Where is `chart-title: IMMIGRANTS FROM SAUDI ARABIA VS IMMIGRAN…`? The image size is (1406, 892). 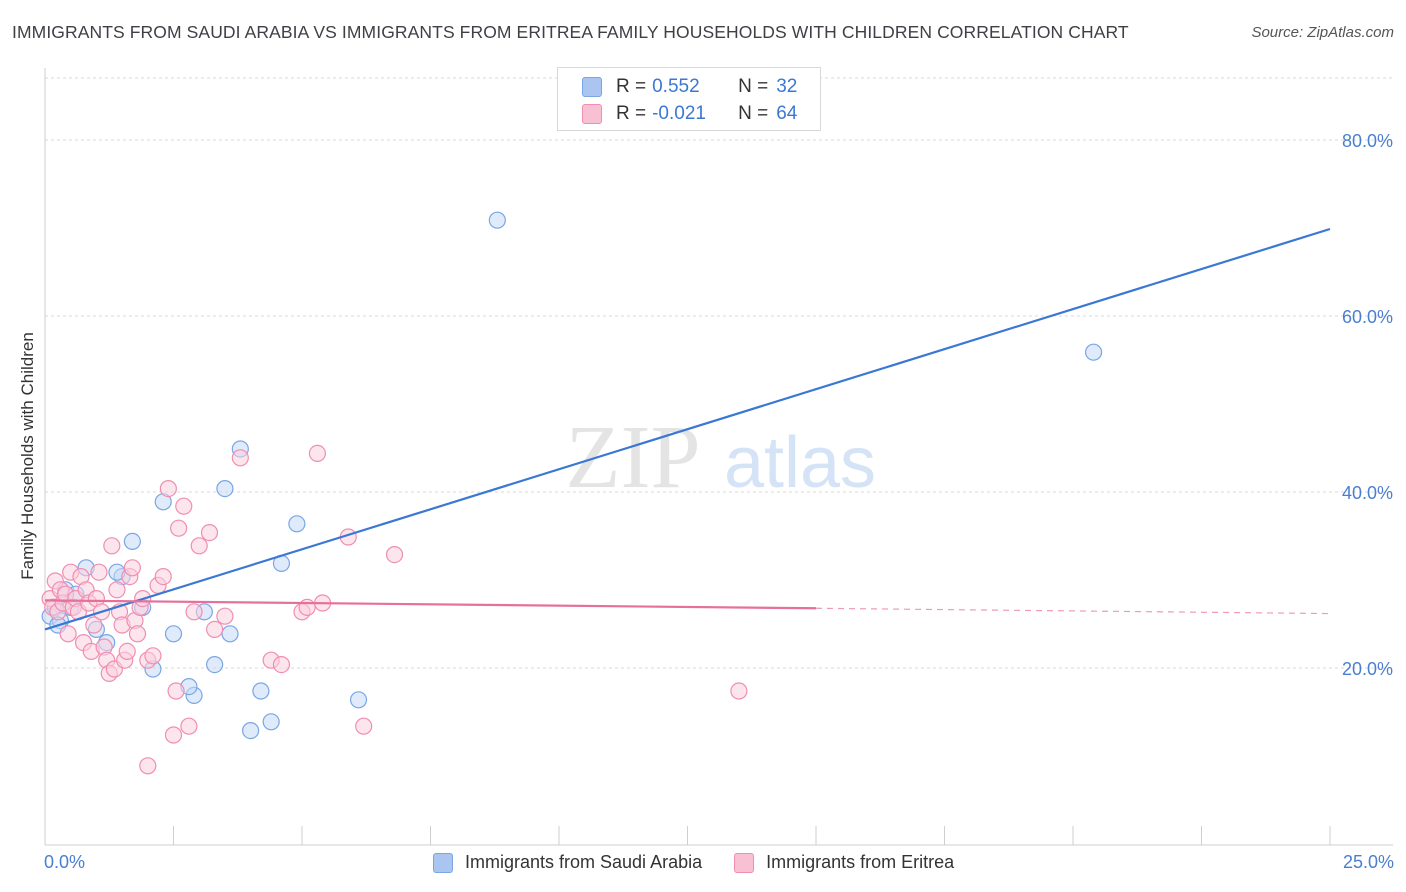 chart-title: IMMIGRANTS FROM SAUDI ARABIA VS IMMIGRAN… is located at coordinates (570, 32).